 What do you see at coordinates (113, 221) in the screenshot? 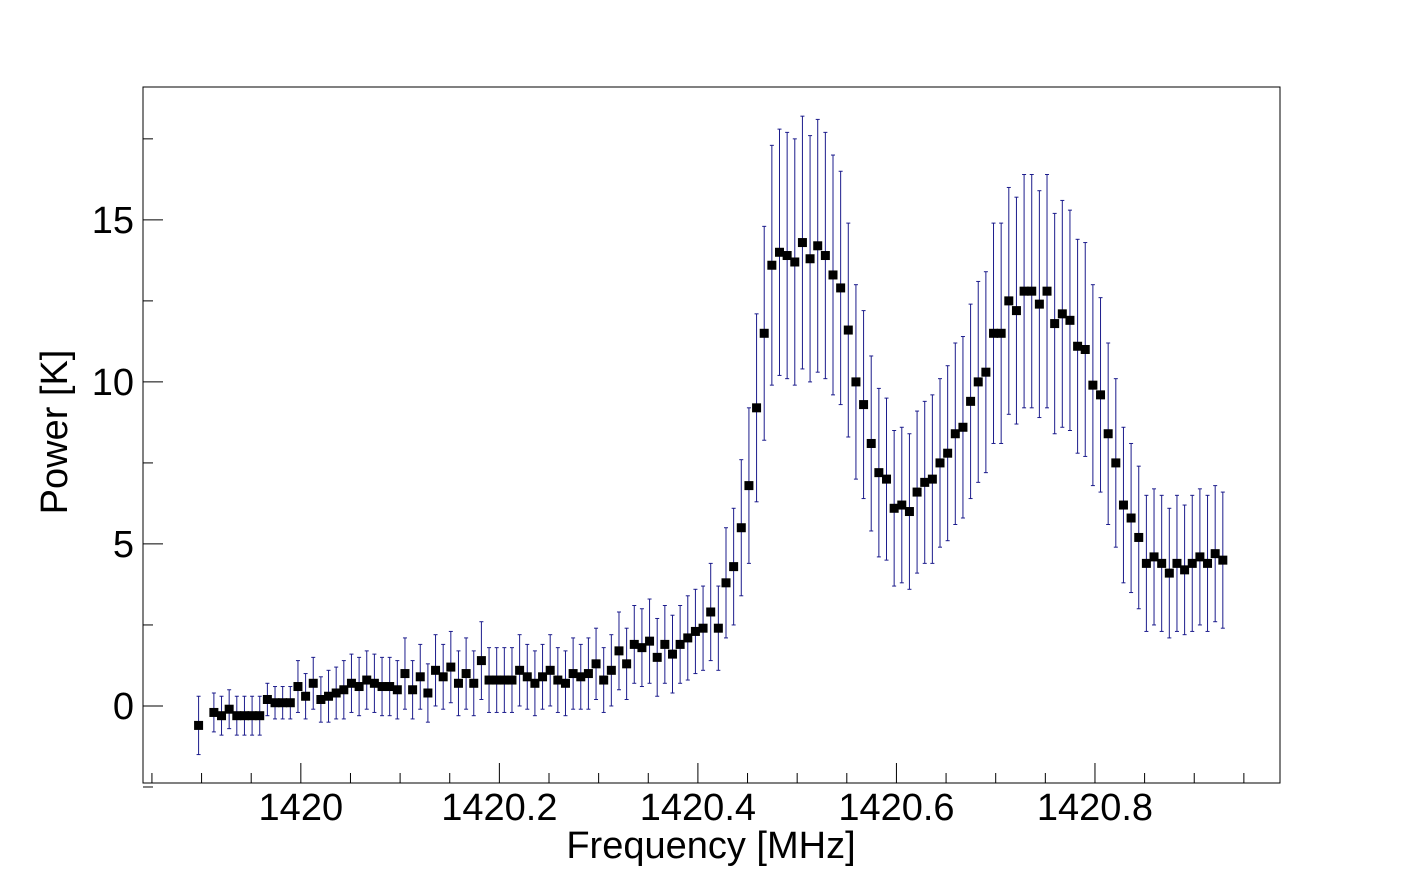
I see `y-tick-label: 15` at bounding box center [113, 221].